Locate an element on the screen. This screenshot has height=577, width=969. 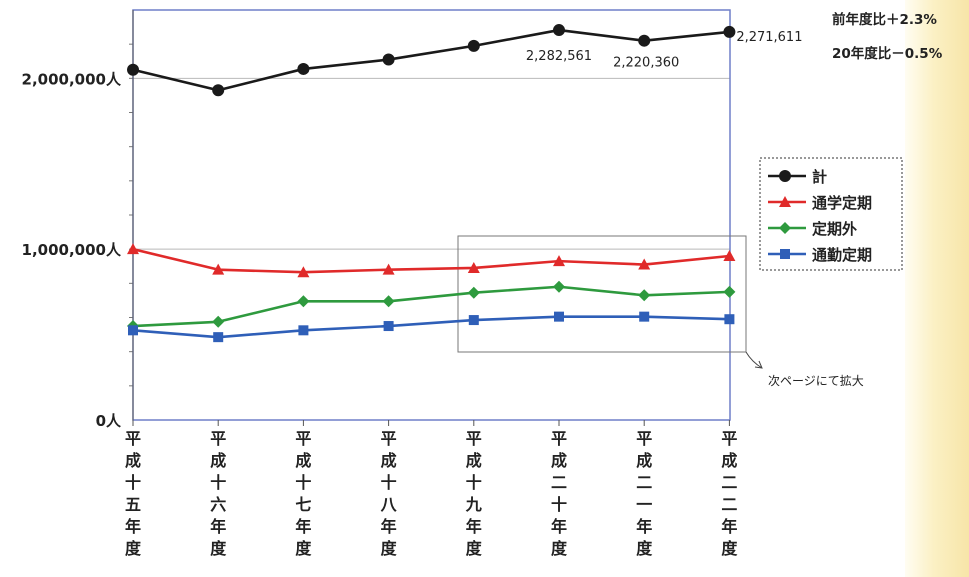
yoy-note: 前年度比＋2.3% is located at coordinates (884, 19).